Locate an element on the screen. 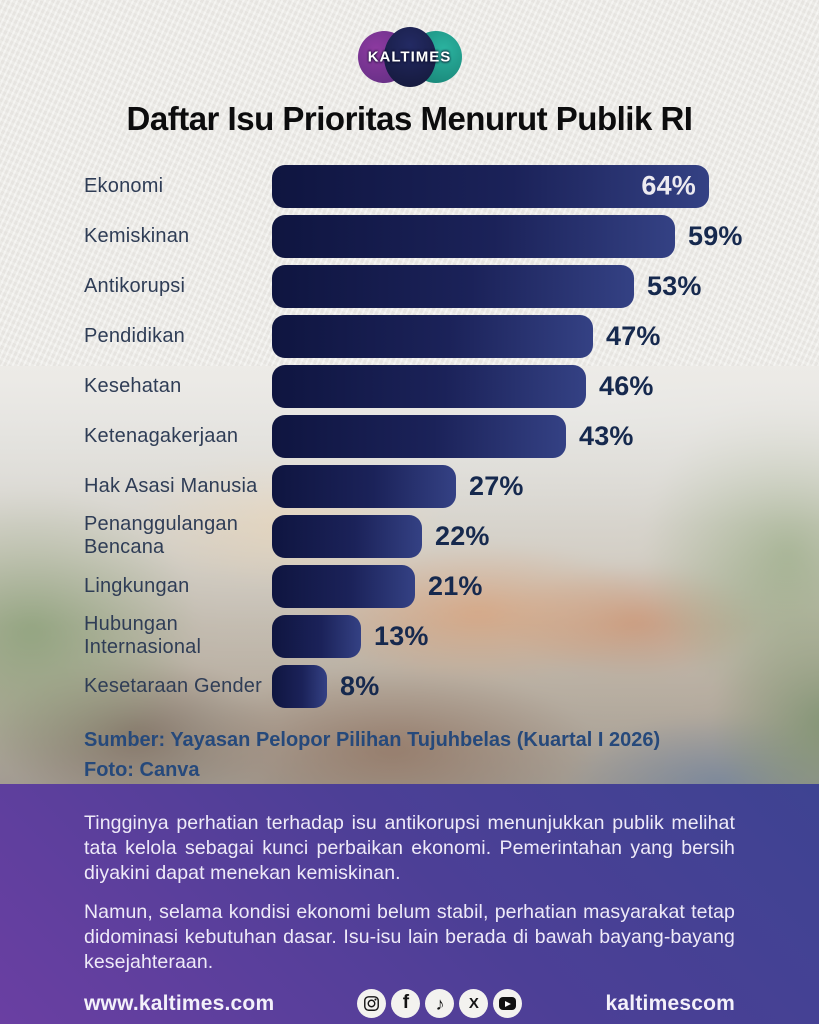 This screenshot has height=1024, width=819. logo-globe-navy is located at coordinates (409, 57).